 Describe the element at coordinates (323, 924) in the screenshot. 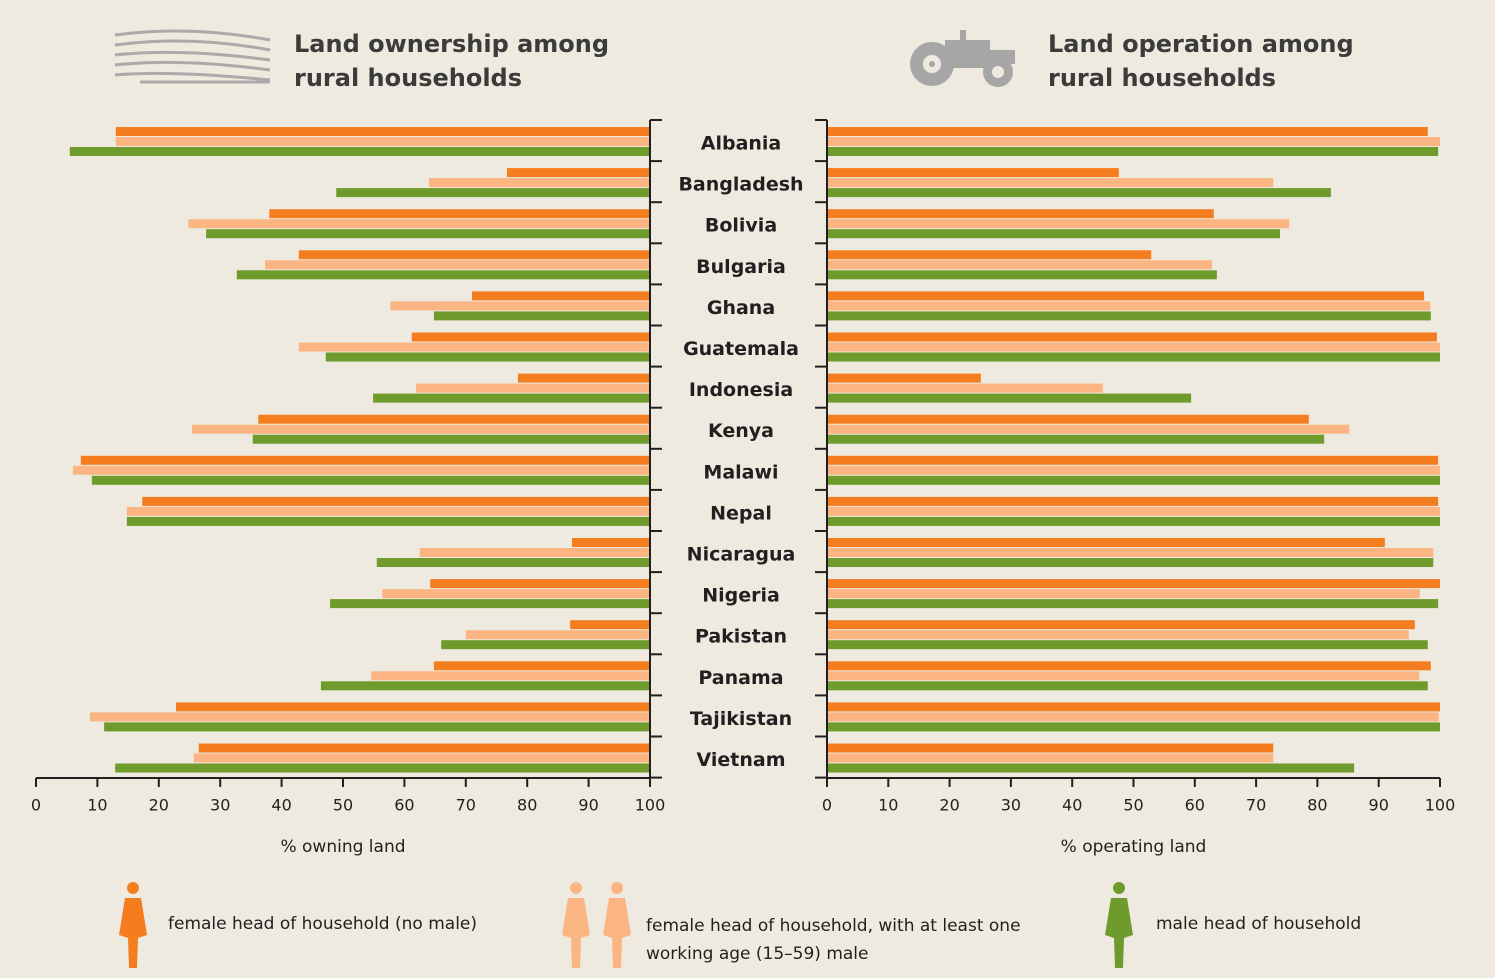

I see `legend-label: female head of household (no male)` at that location.